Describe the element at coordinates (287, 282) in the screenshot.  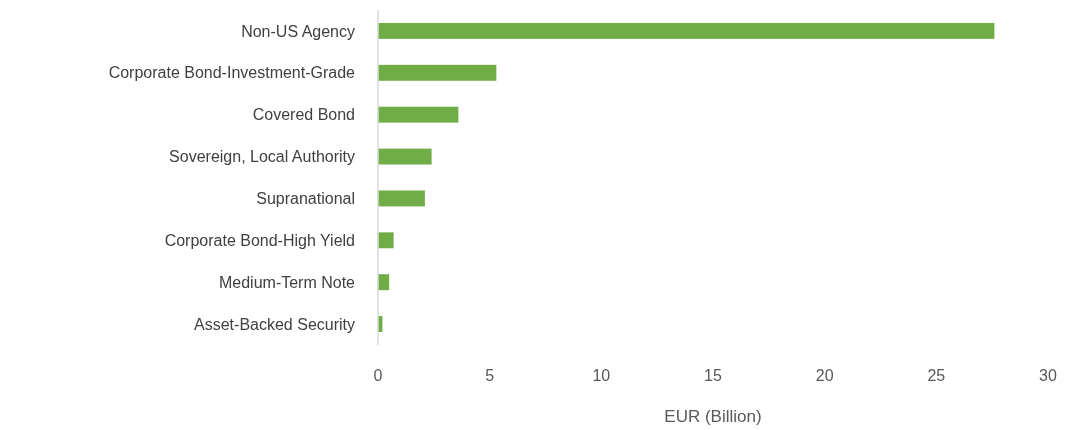
I see `y-tick-label: Medium-Term Note` at that location.